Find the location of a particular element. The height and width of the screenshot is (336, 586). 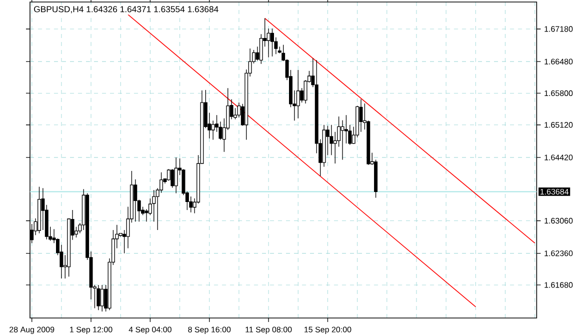

ref-line-label: 1.63684 is located at coordinates (554, 191).